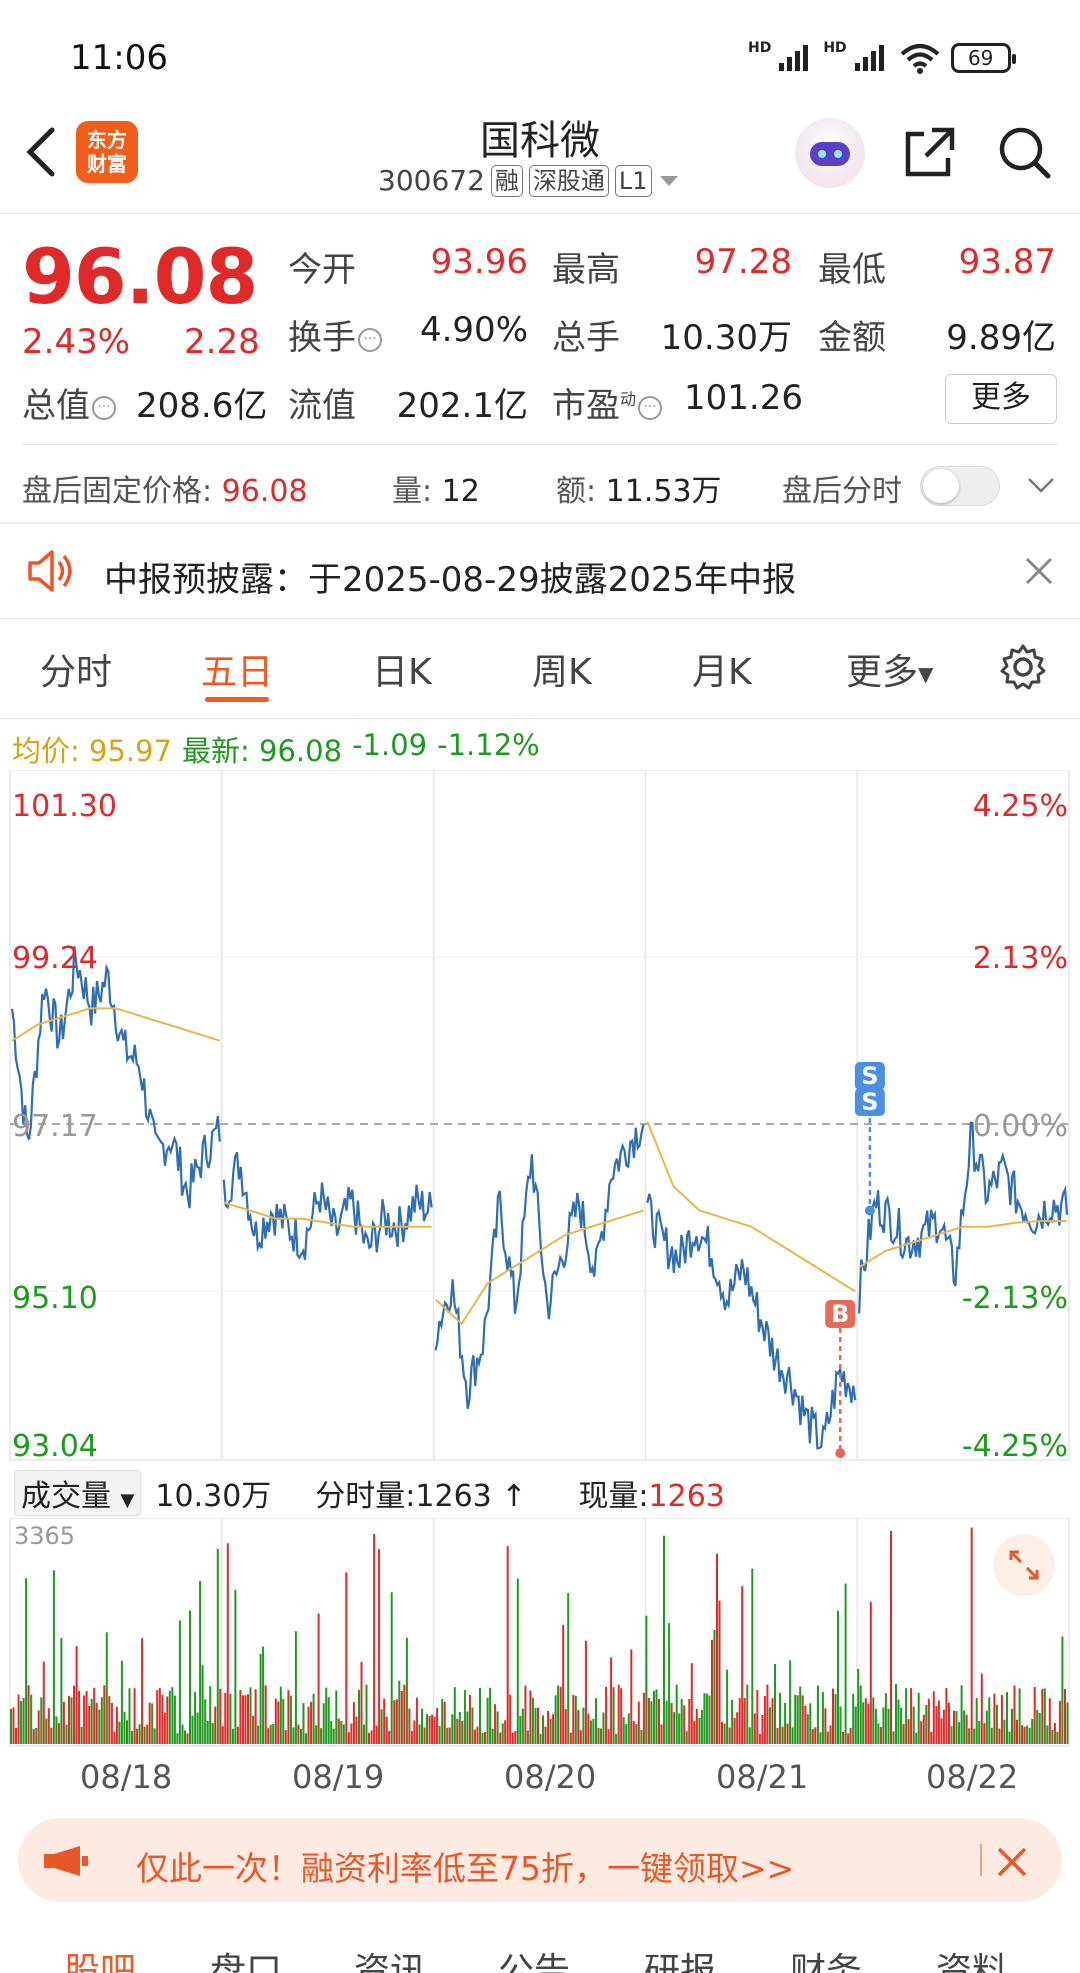  Describe the element at coordinates (607, 402) in the screenshot. I see `pe-label: 市盈动 ···` at that location.